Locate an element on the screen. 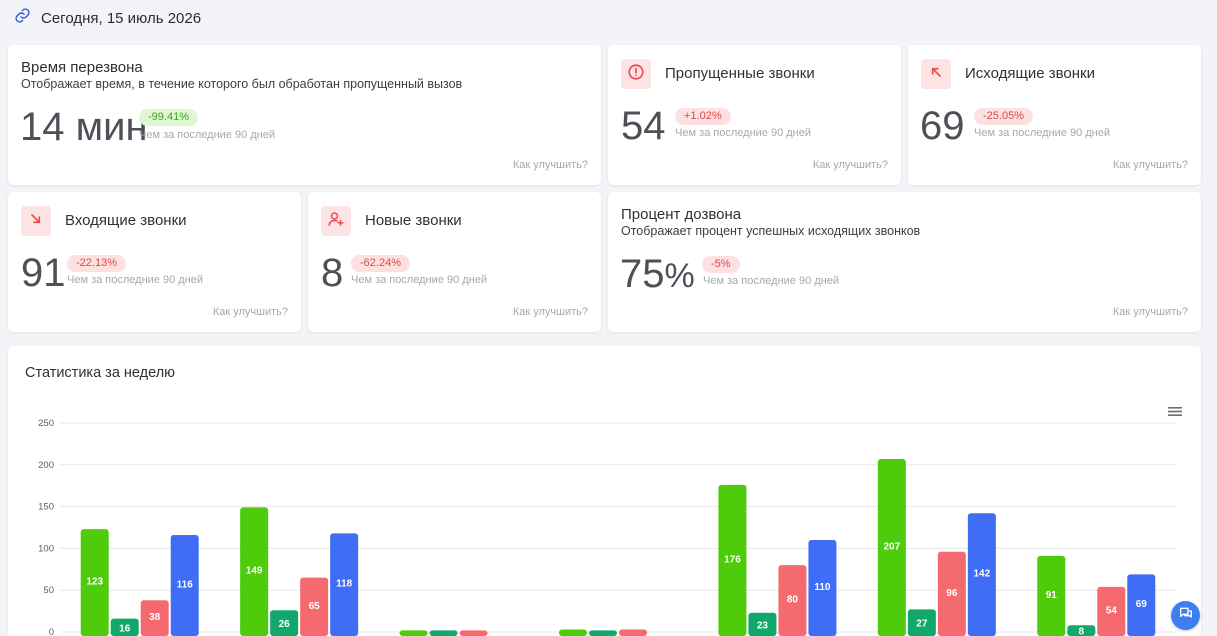 This screenshot has width=1217, height=636. change-badge: -62.24% is located at coordinates (380, 263).